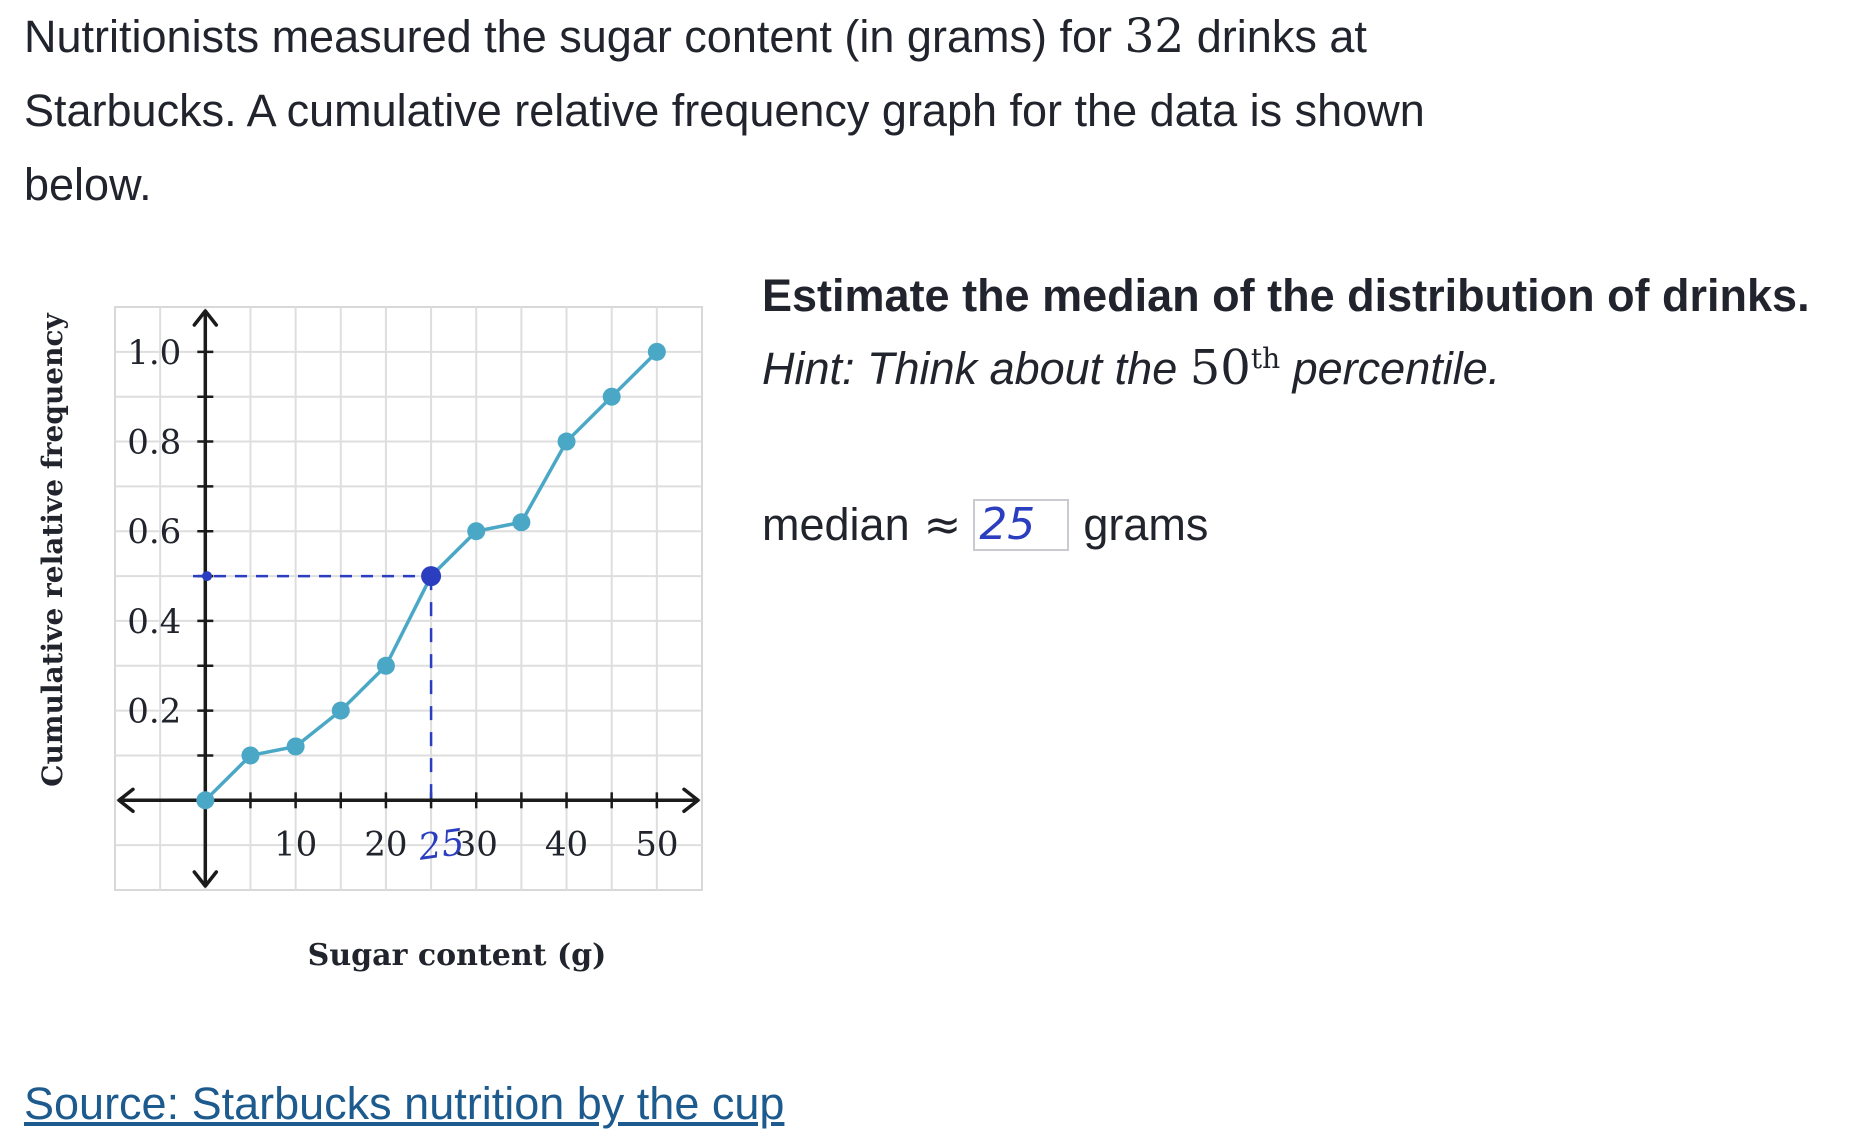  What do you see at coordinates (126, 800) in the screenshot?
I see `x-axis-arrow-left` at bounding box center [126, 800].